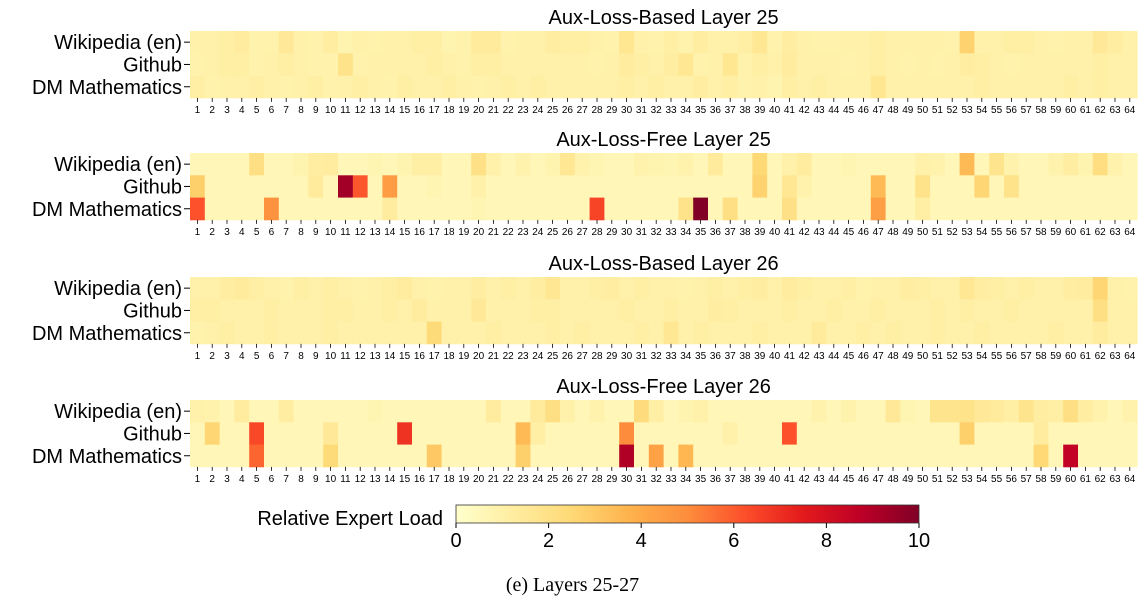  I want to click on x-tick-label: 42, so click(805, 479).